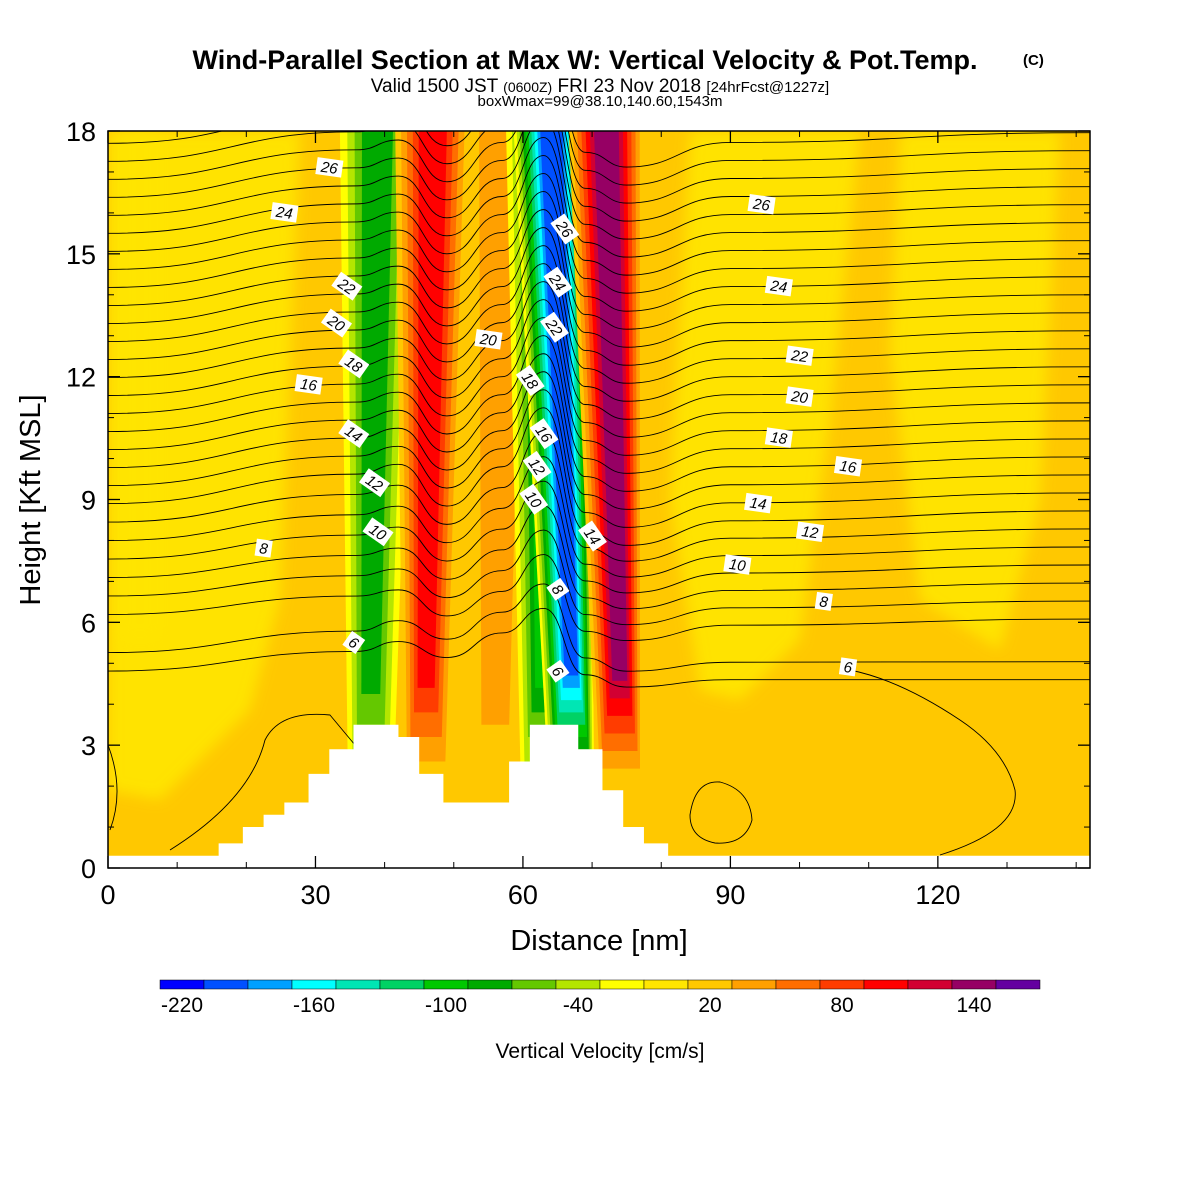  Describe the element at coordinates (738, 565) in the screenshot. I see `theta-label-text: 10` at that location.